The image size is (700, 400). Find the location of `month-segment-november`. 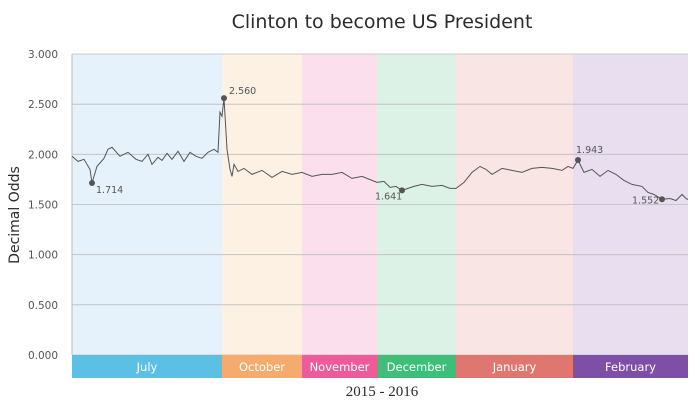

month-segment-november is located at coordinates (339, 366).